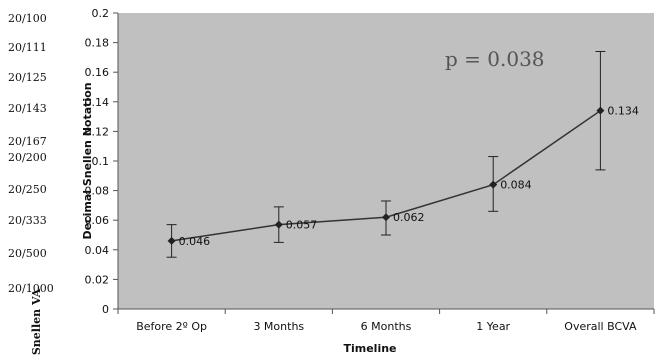 This screenshot has height=361, width=662. I want to click on data-label: 0.134, so click(623, 111).